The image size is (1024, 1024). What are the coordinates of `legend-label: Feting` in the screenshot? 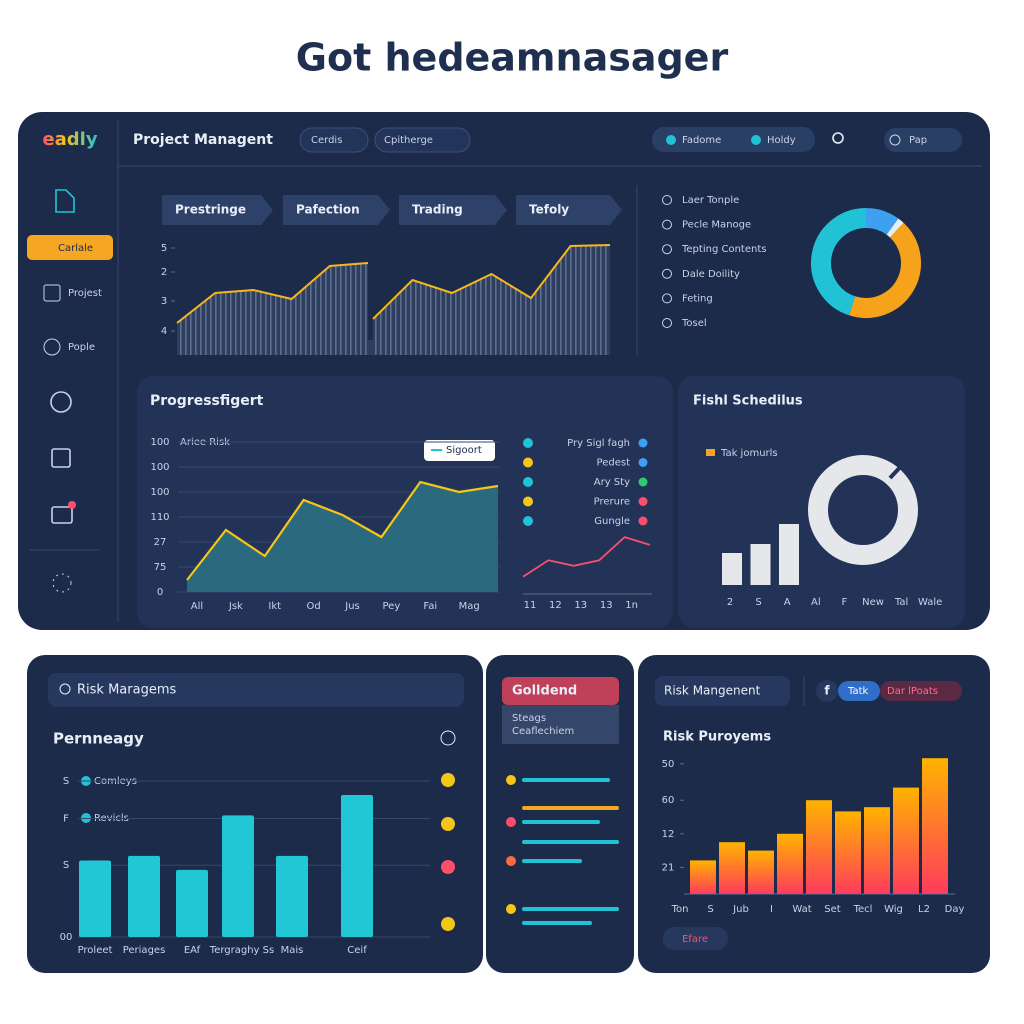 It's located at (697, 298).